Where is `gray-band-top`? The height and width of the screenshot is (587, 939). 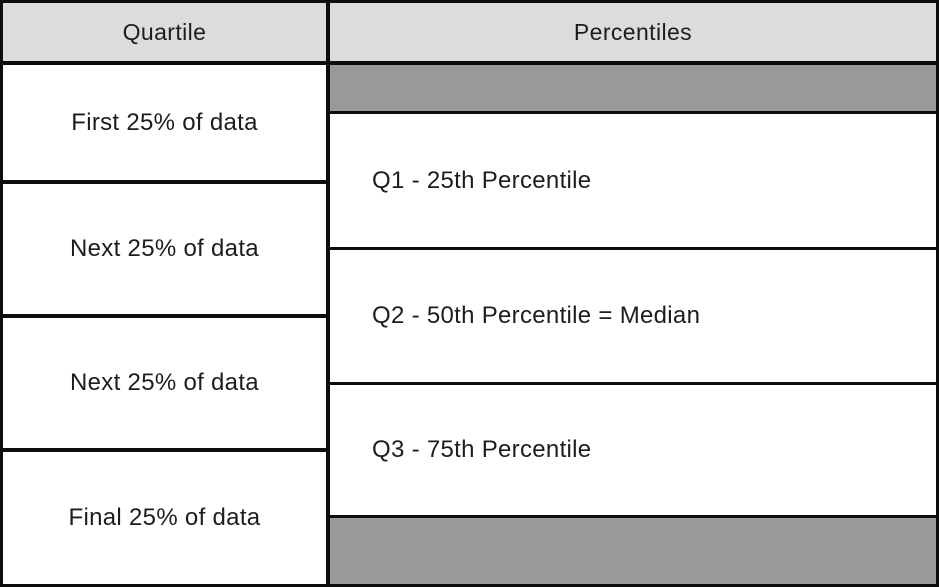
gray-band-top is located at coordinates (633, 89).